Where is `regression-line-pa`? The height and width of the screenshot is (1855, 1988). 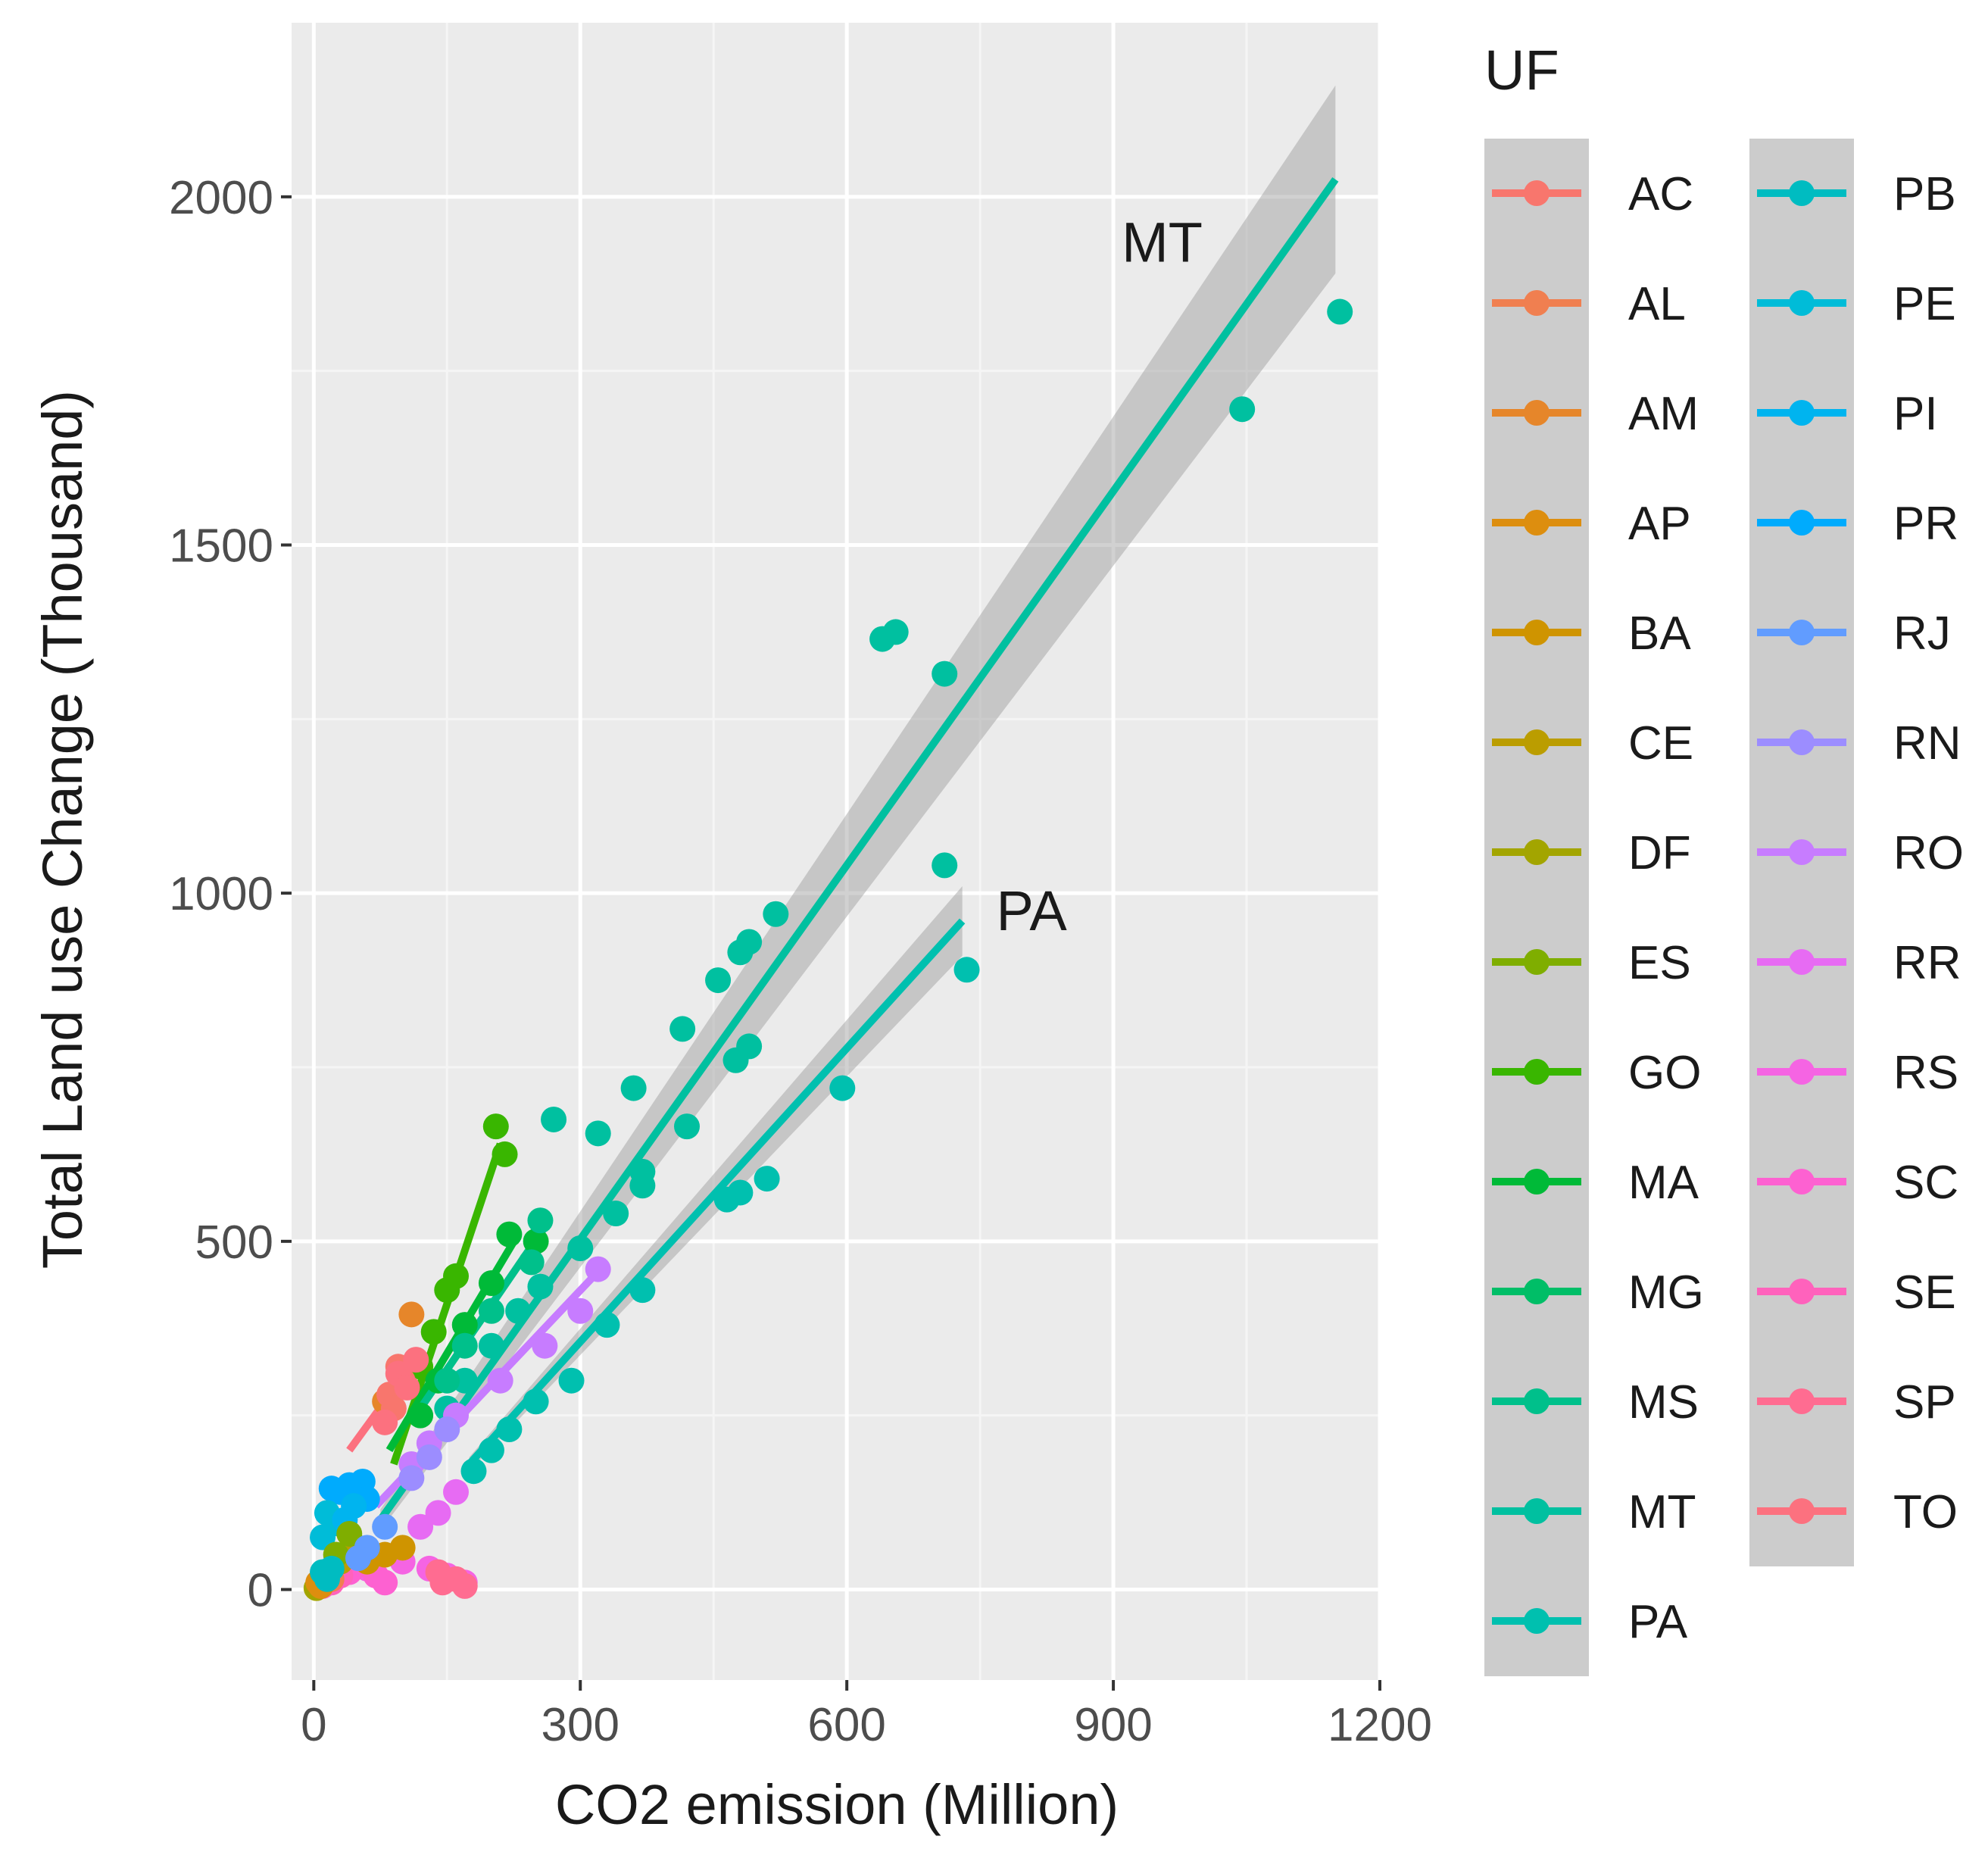
regression-line-pa is located at coordinates (716, 1192).